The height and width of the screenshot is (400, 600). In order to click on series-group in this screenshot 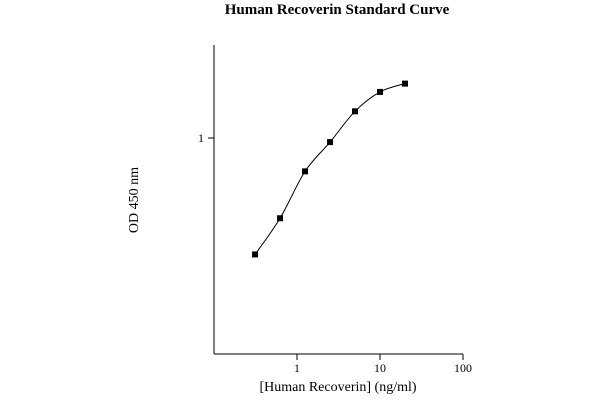, I will do `click(330, 169)`.